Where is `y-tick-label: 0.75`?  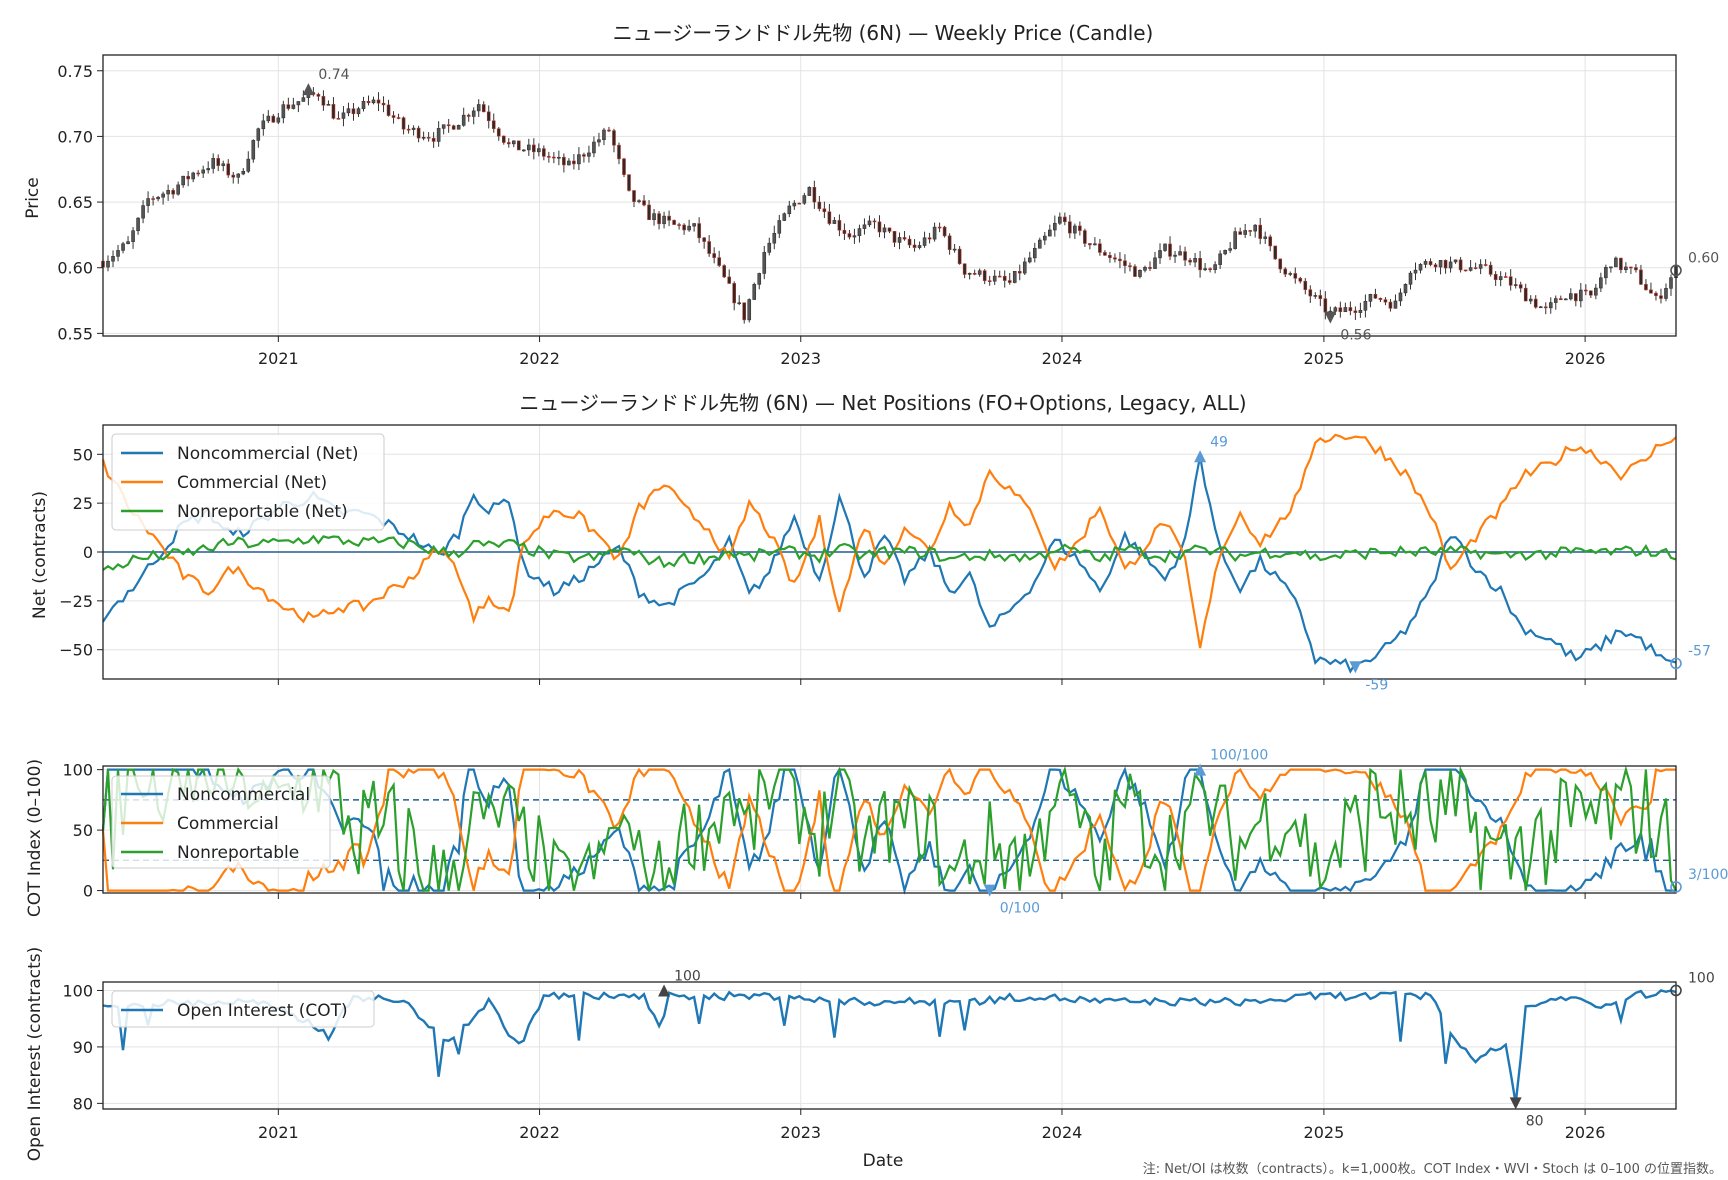 y-tick-label: 0.75 is located at coordinates (75, 71).